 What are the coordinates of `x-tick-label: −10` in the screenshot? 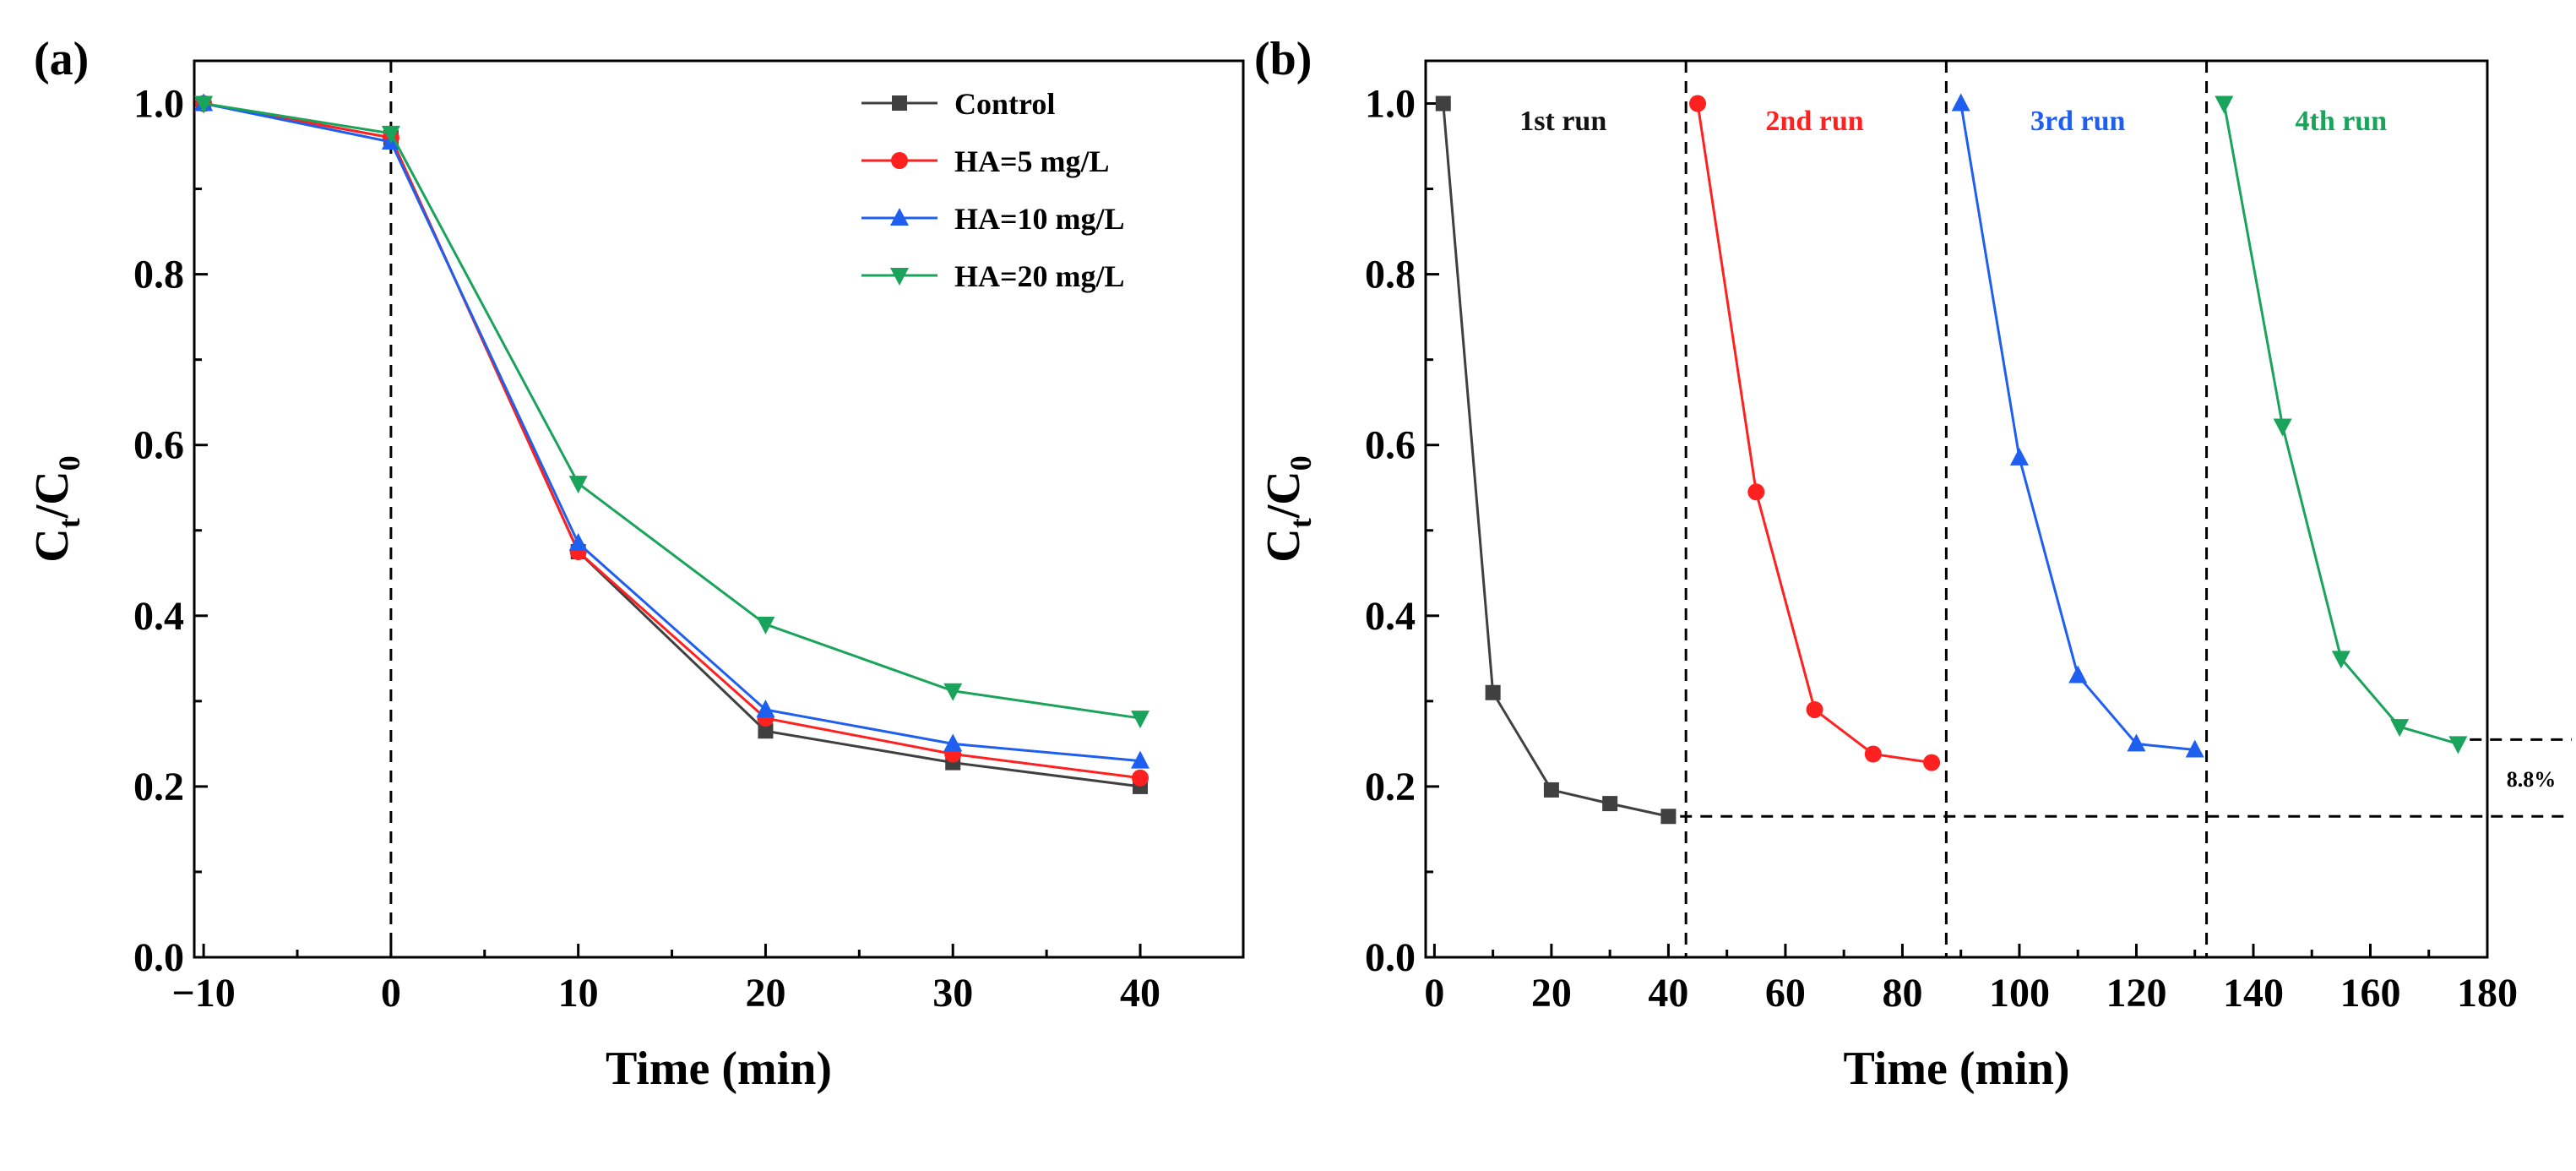 It's located at (203, 994).